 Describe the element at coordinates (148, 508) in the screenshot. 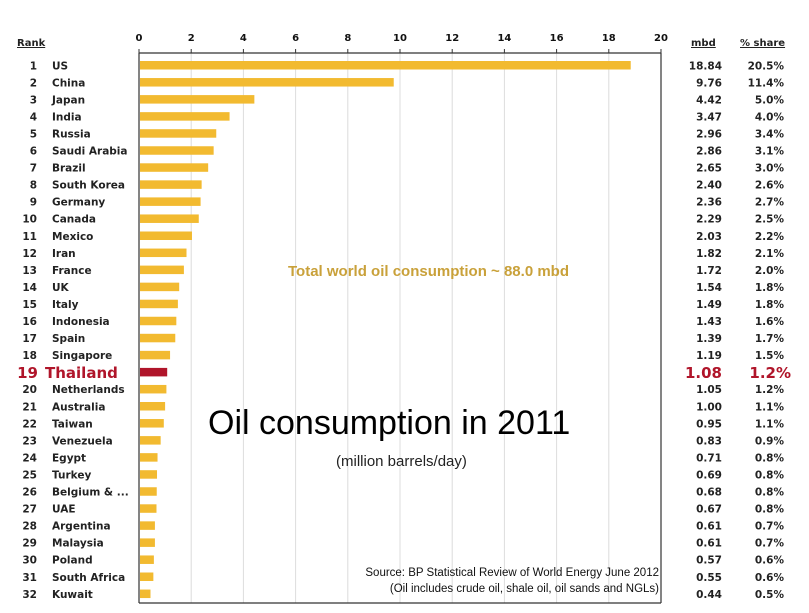

I see `bar-uae` at that location.